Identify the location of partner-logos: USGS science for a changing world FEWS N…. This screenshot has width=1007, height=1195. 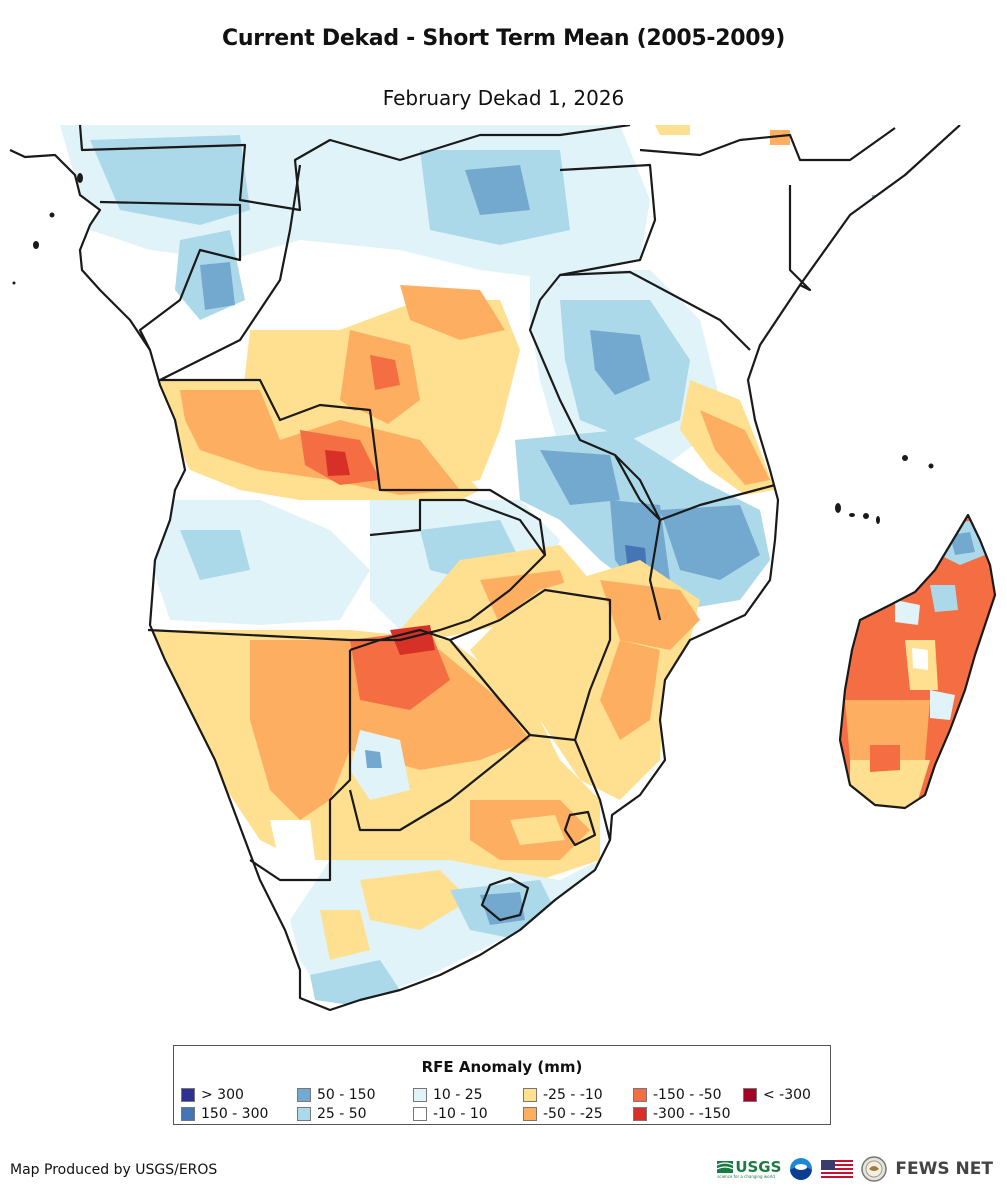
(855, 1169).